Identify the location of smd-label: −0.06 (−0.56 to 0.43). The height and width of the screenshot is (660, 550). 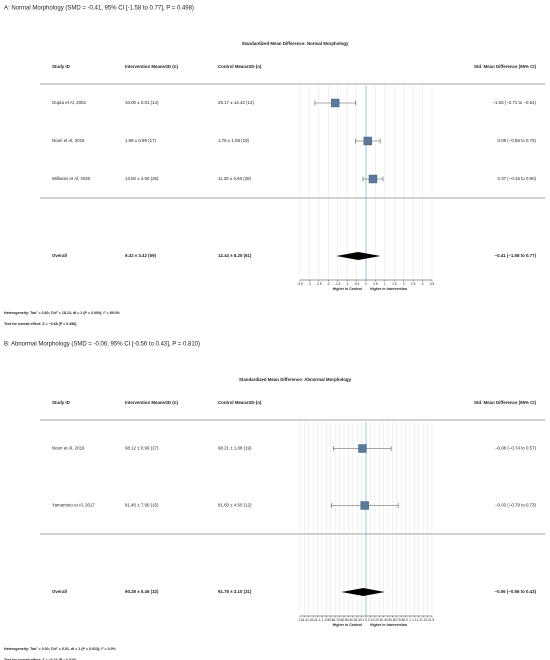
(516, 591).